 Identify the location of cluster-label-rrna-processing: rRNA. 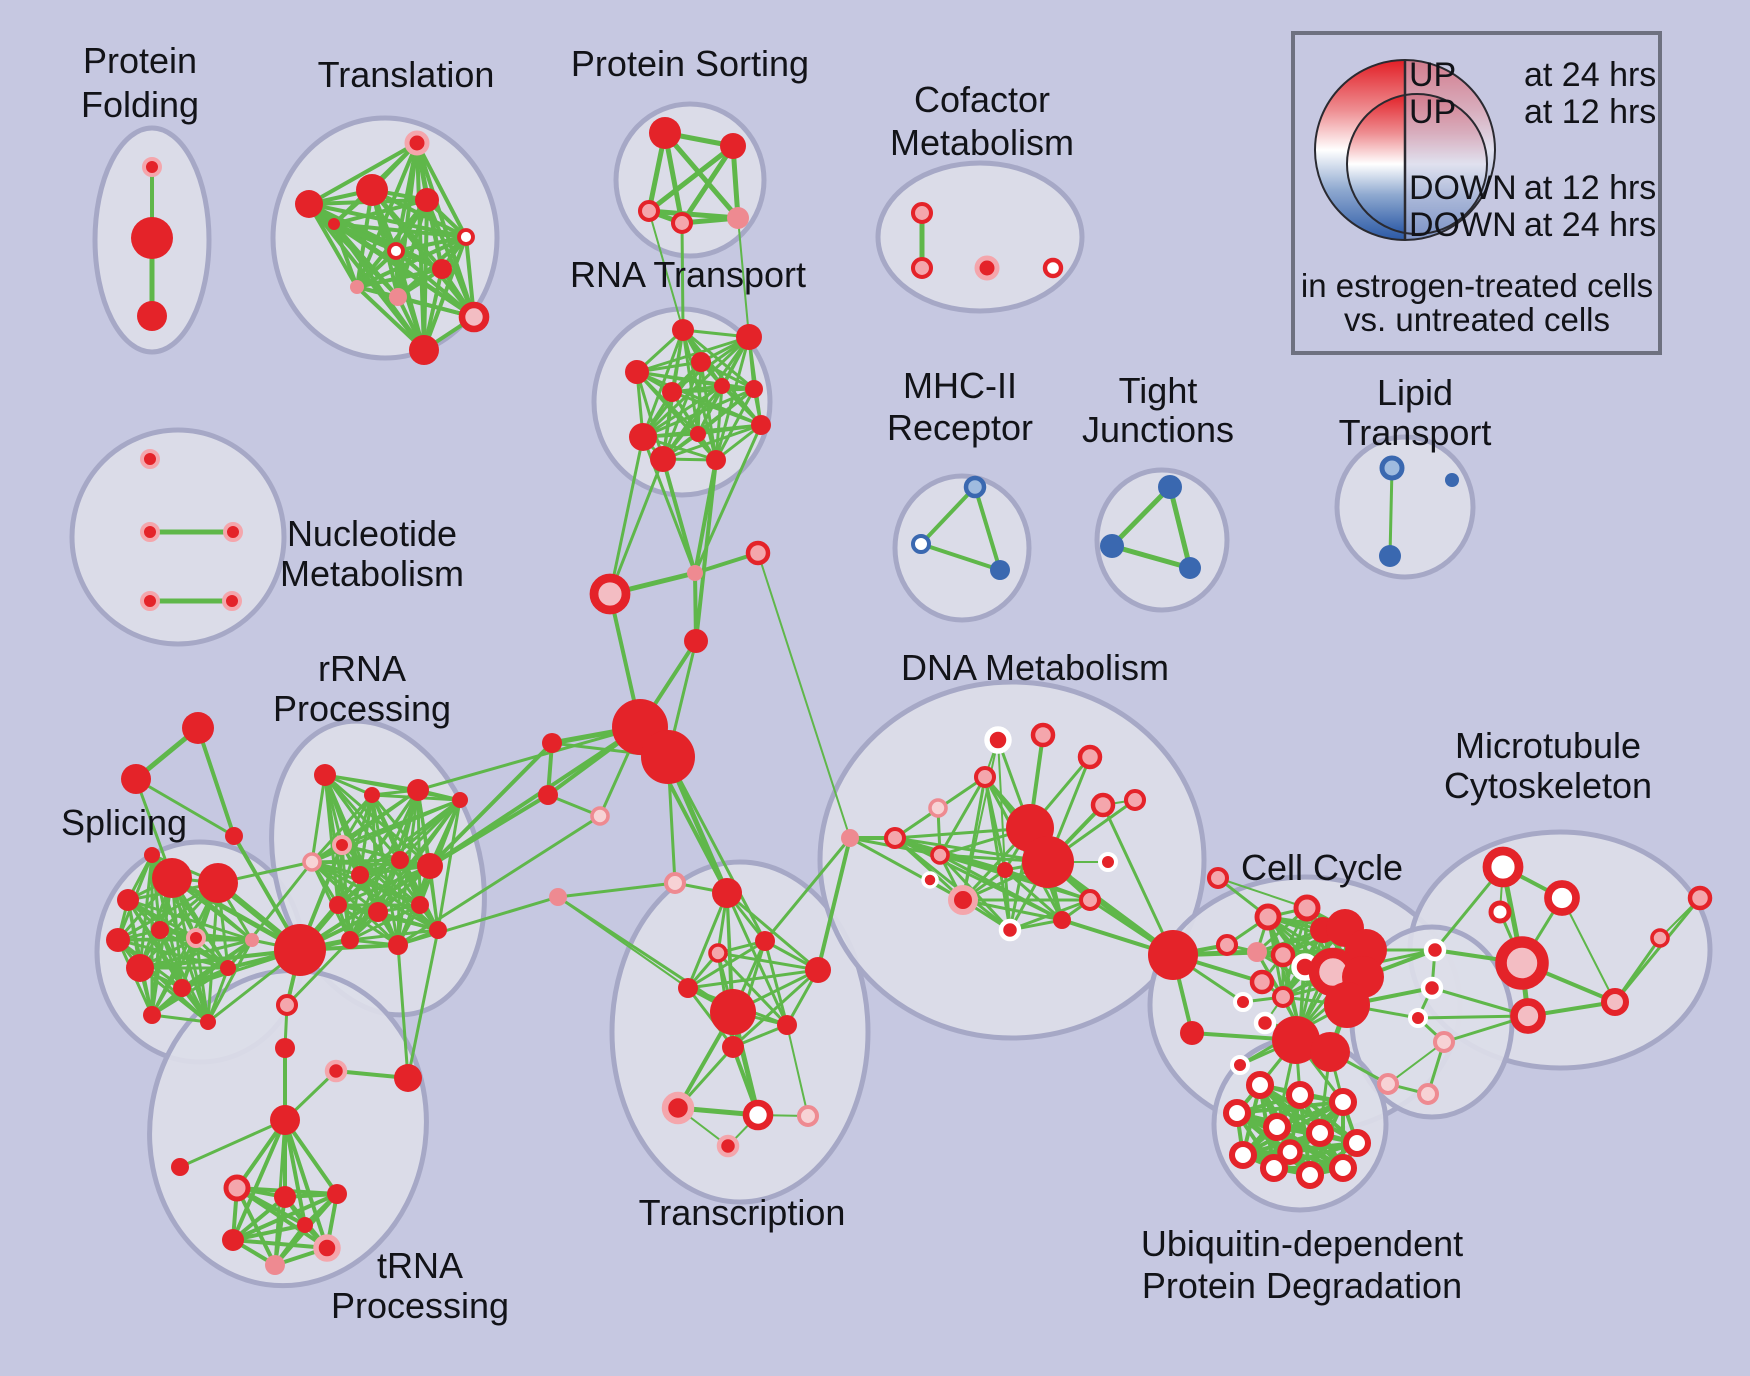
(362, 668).